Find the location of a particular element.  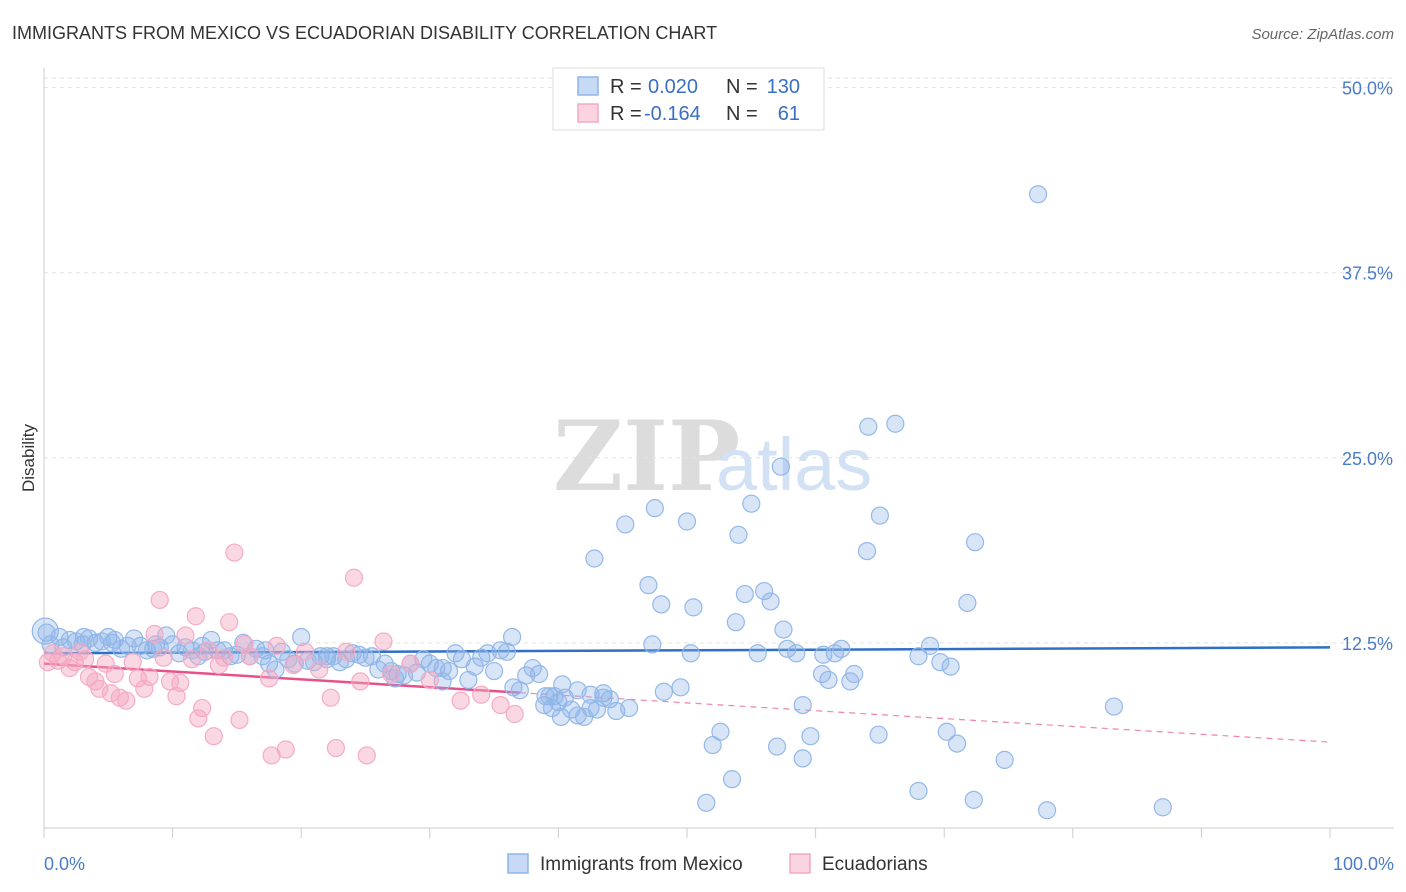

legend-r-label-1: R = is located at coordinates (626, 87).